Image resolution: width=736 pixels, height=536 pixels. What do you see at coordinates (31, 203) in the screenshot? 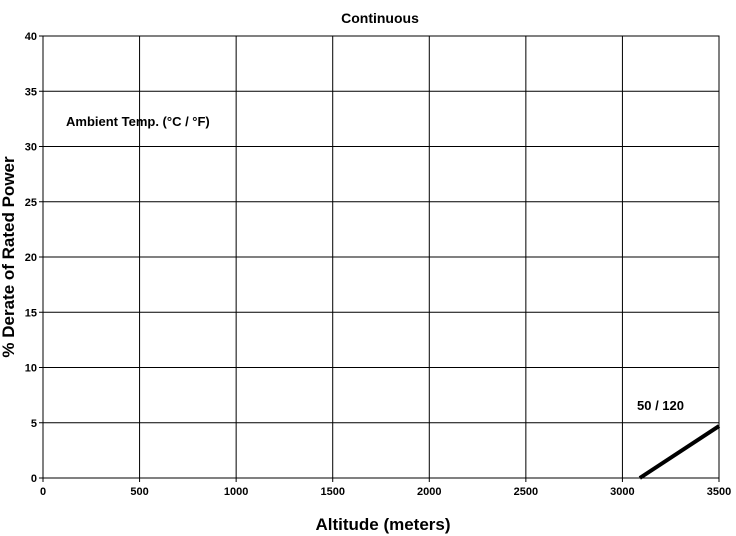
I see `y-tick-label: 25` at bounding box center [31, 203].